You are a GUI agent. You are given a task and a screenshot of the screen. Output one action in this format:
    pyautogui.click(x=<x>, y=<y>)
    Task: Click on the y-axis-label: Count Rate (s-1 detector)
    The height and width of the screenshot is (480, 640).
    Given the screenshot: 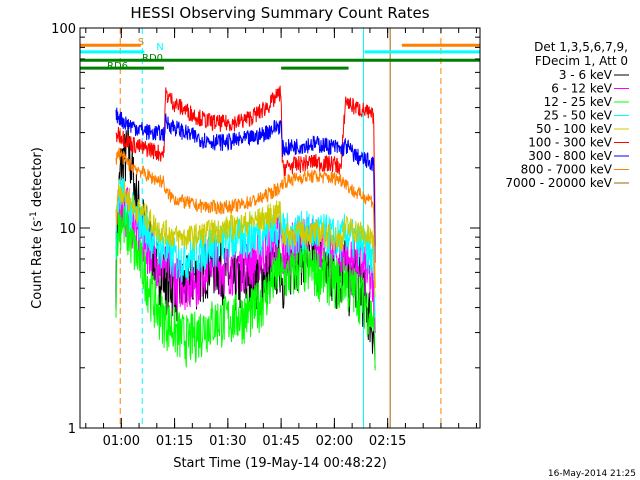 What is the action you would take?
    pyautogui.click(x=37, y=228)
    